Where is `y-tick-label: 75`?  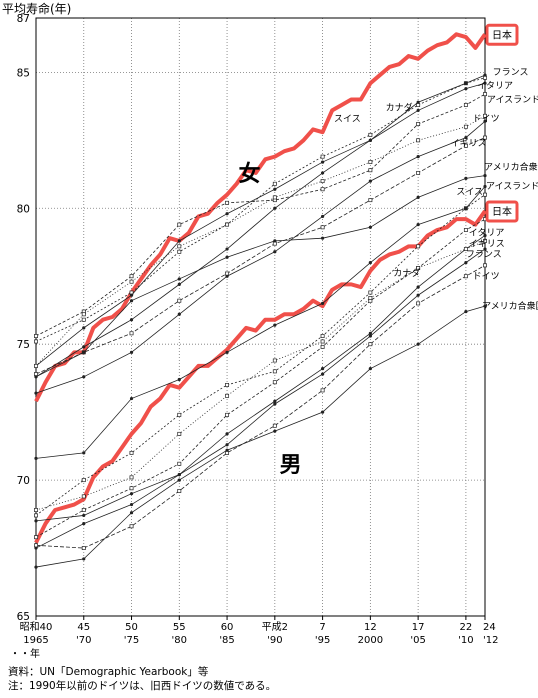 y-tick-label: 75 is located at coordinates (23, 345).